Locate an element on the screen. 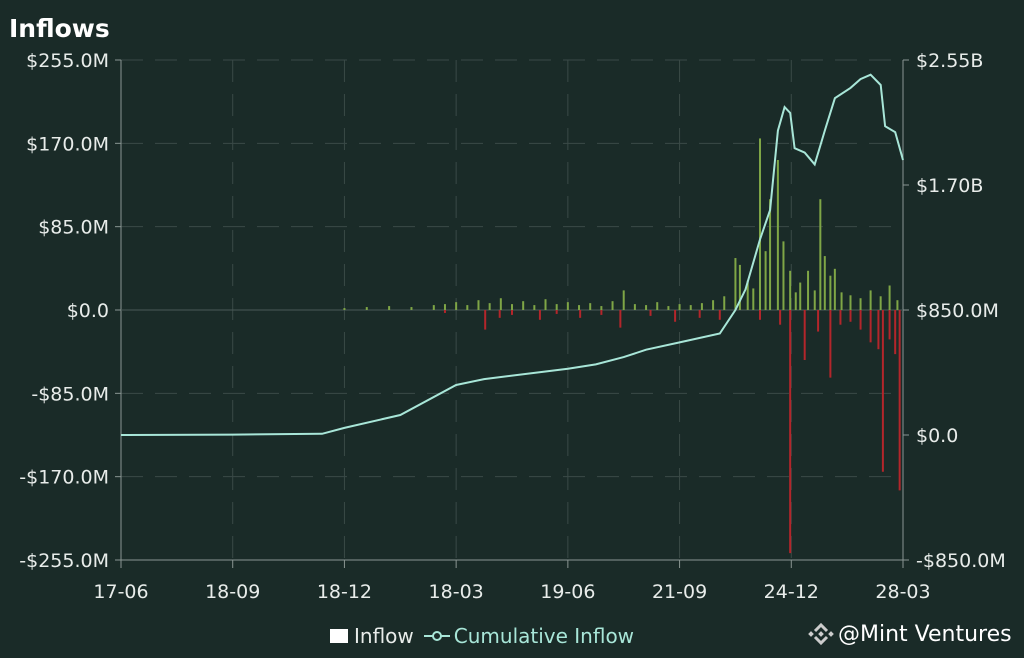  y-left-tick-label: -$255.0M is located at coordinates (64, 561).